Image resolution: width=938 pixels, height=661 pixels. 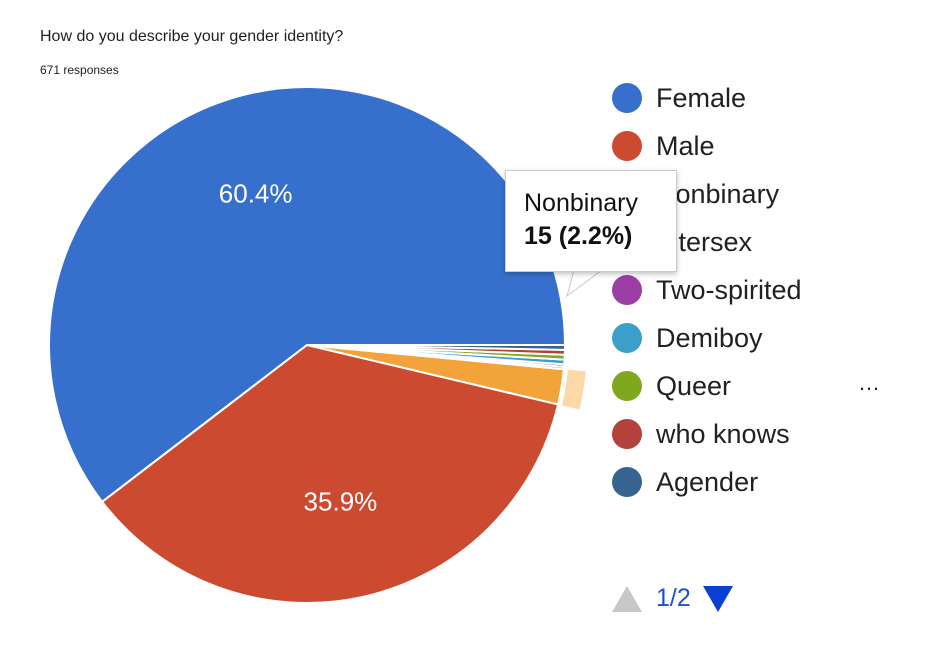 What do you see at coordinates (591, 221) in the screenshot?
I see `slice-tooltip: Nonbinary 15 (2.2%)` at bounding box center [591, 221].